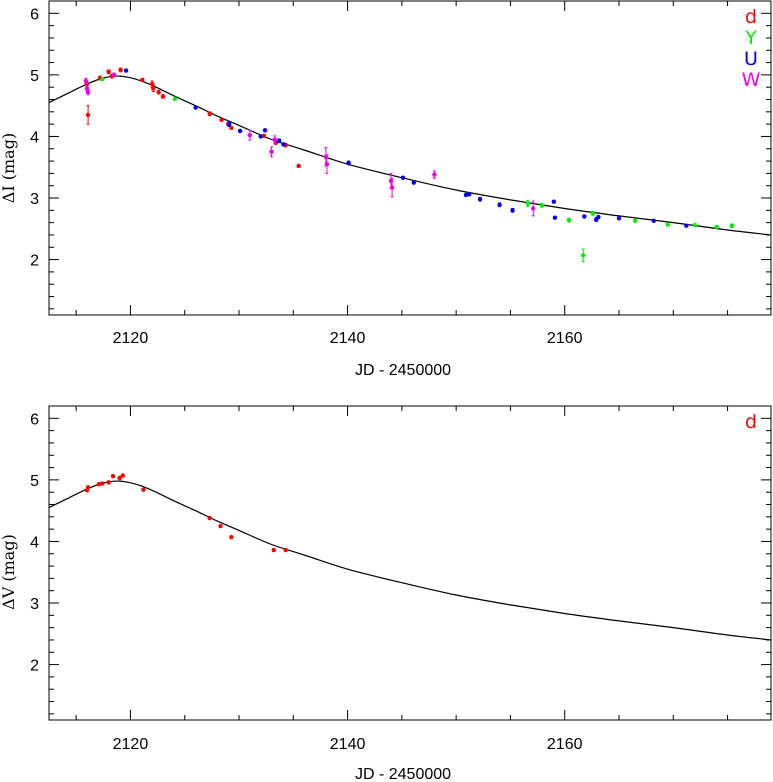  Describe the element at coordinates (751, 80) in the screenshot. I see `legend-entry-W: W` at that location.